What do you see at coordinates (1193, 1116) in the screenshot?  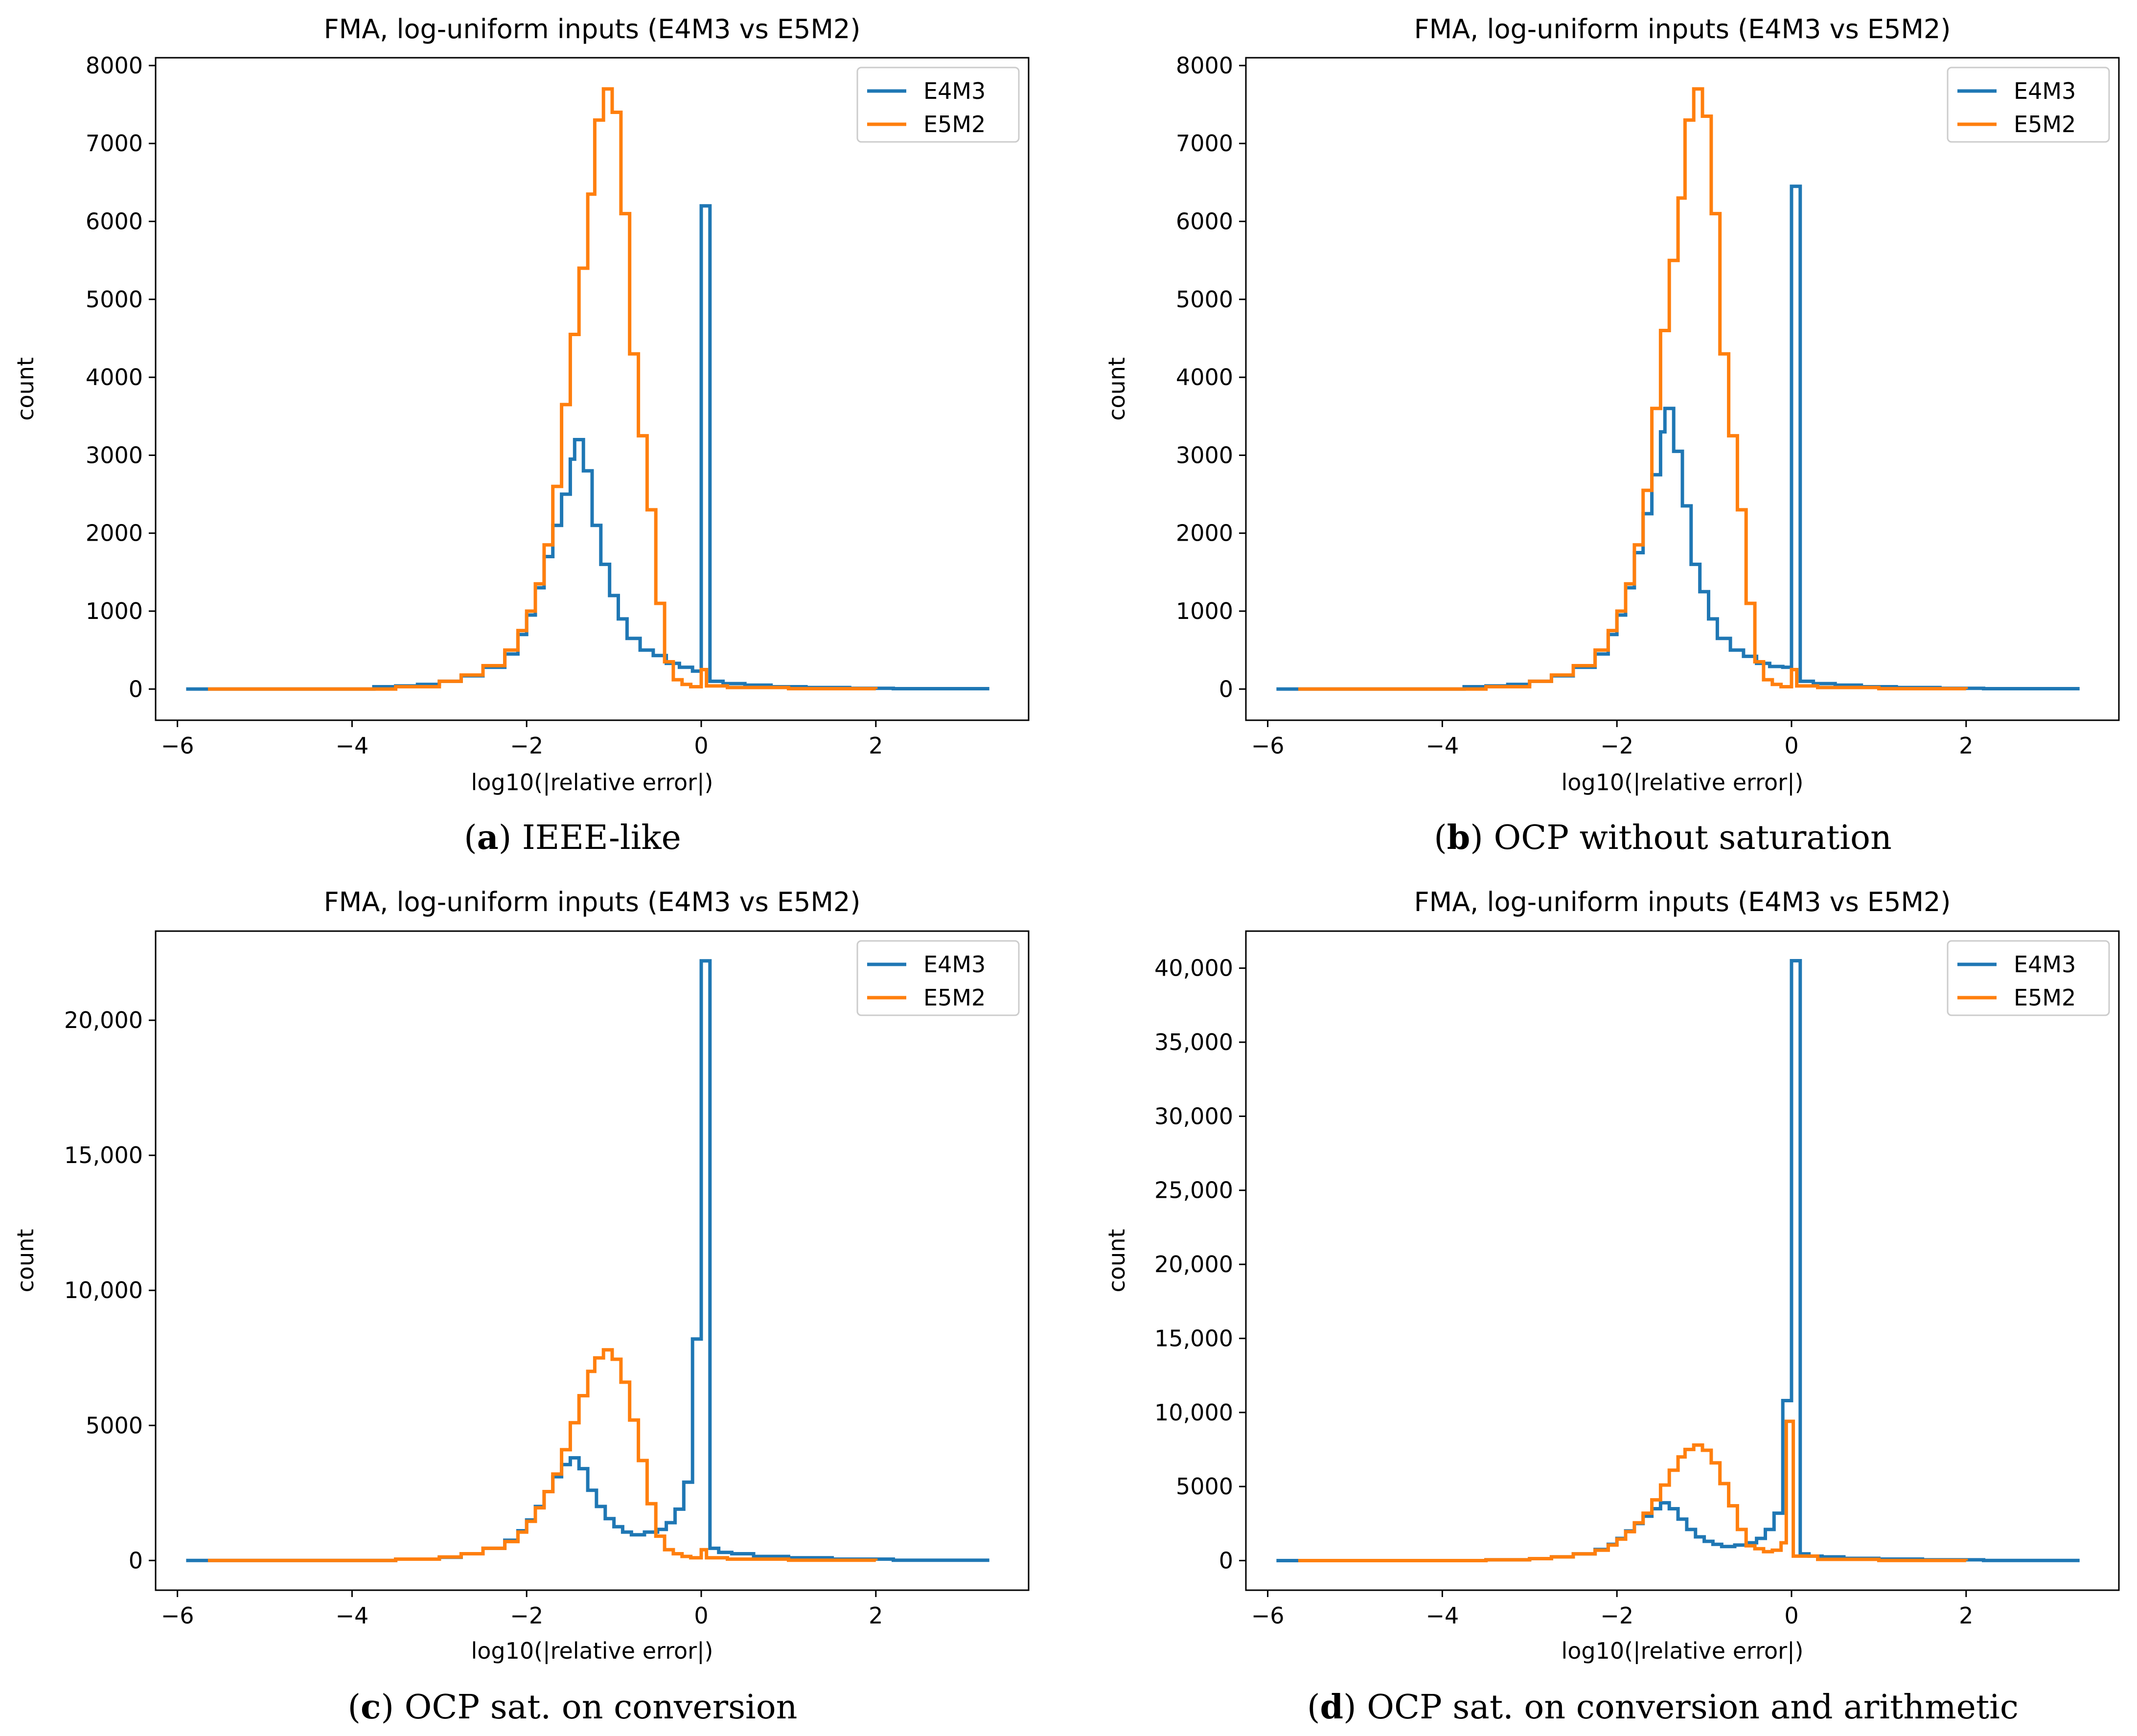 I see `y-tick-label: 30,000` at bounding box center [1193, 1116].